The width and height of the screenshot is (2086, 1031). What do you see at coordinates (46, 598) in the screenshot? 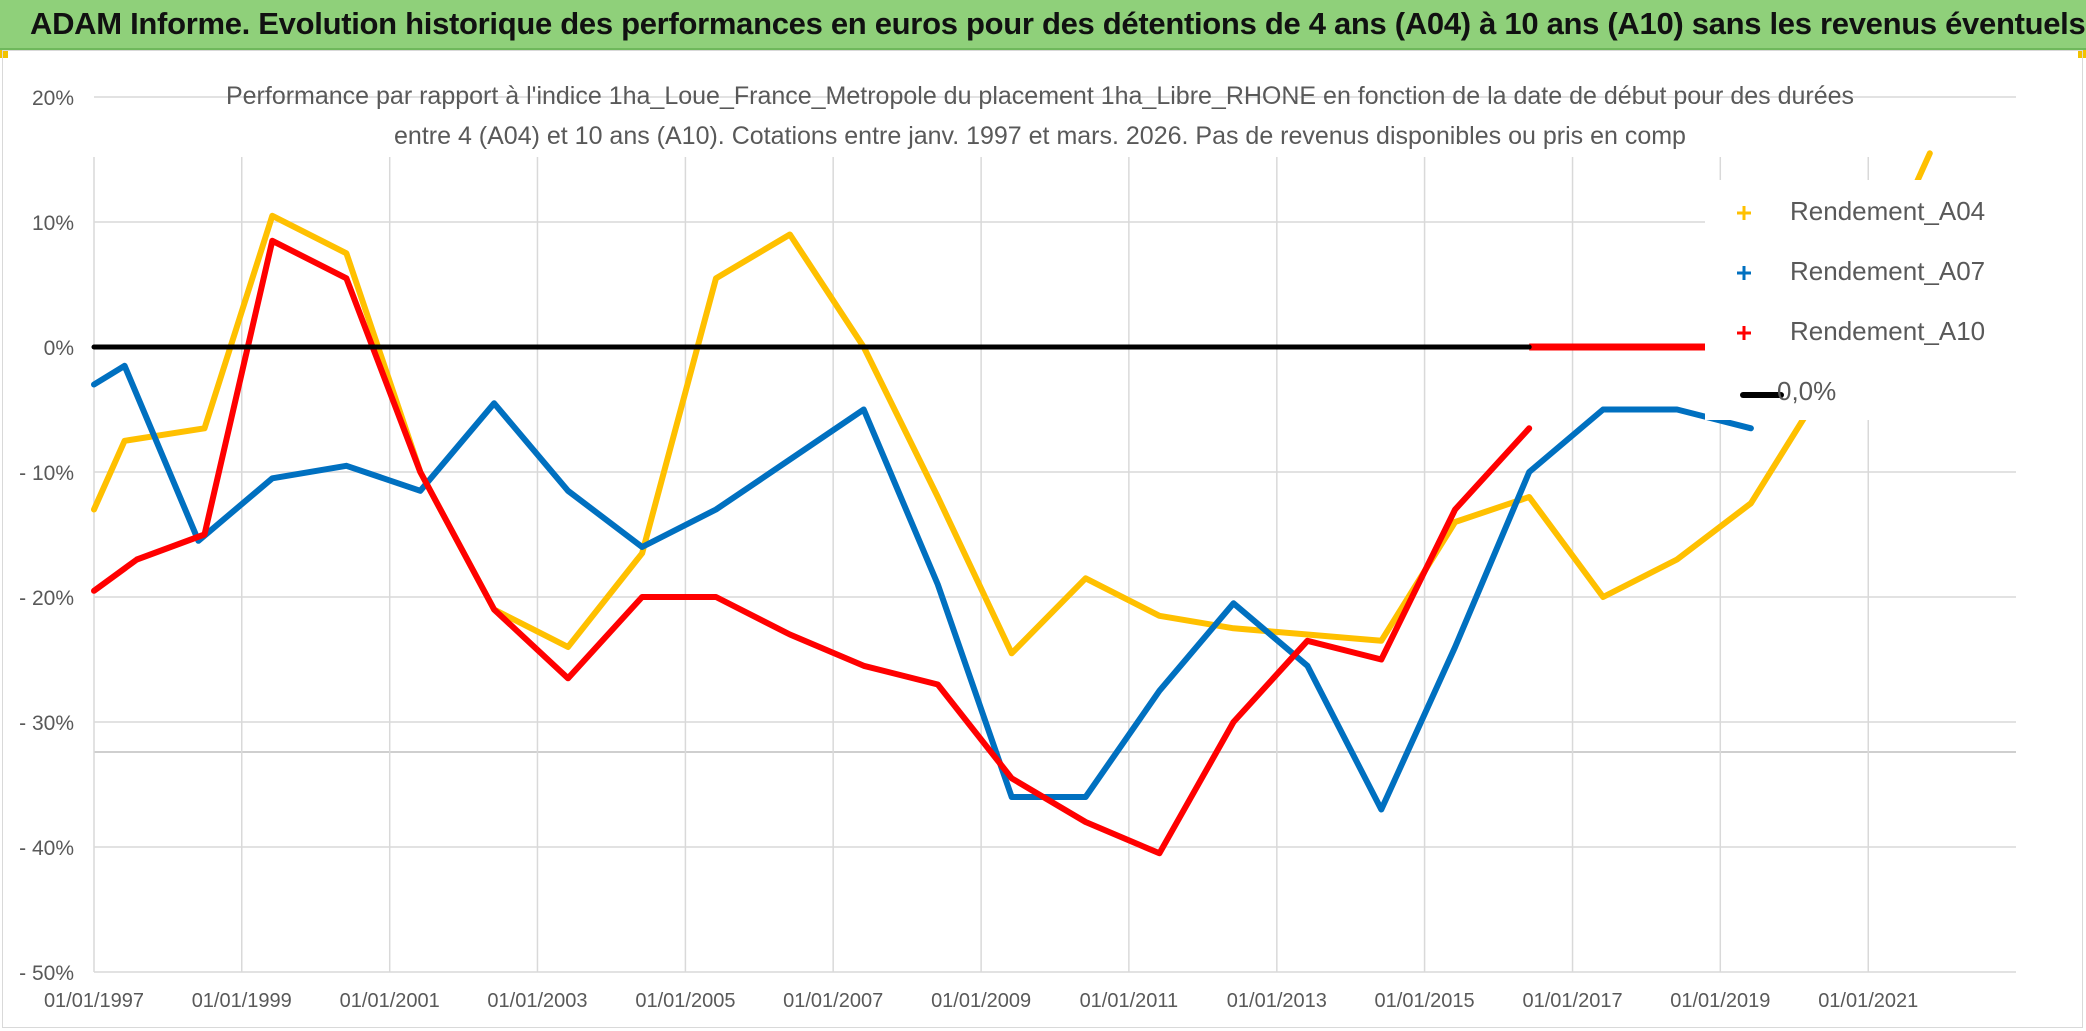
I see `y-tick-label: - 20%` at bounding box center [46, 598].